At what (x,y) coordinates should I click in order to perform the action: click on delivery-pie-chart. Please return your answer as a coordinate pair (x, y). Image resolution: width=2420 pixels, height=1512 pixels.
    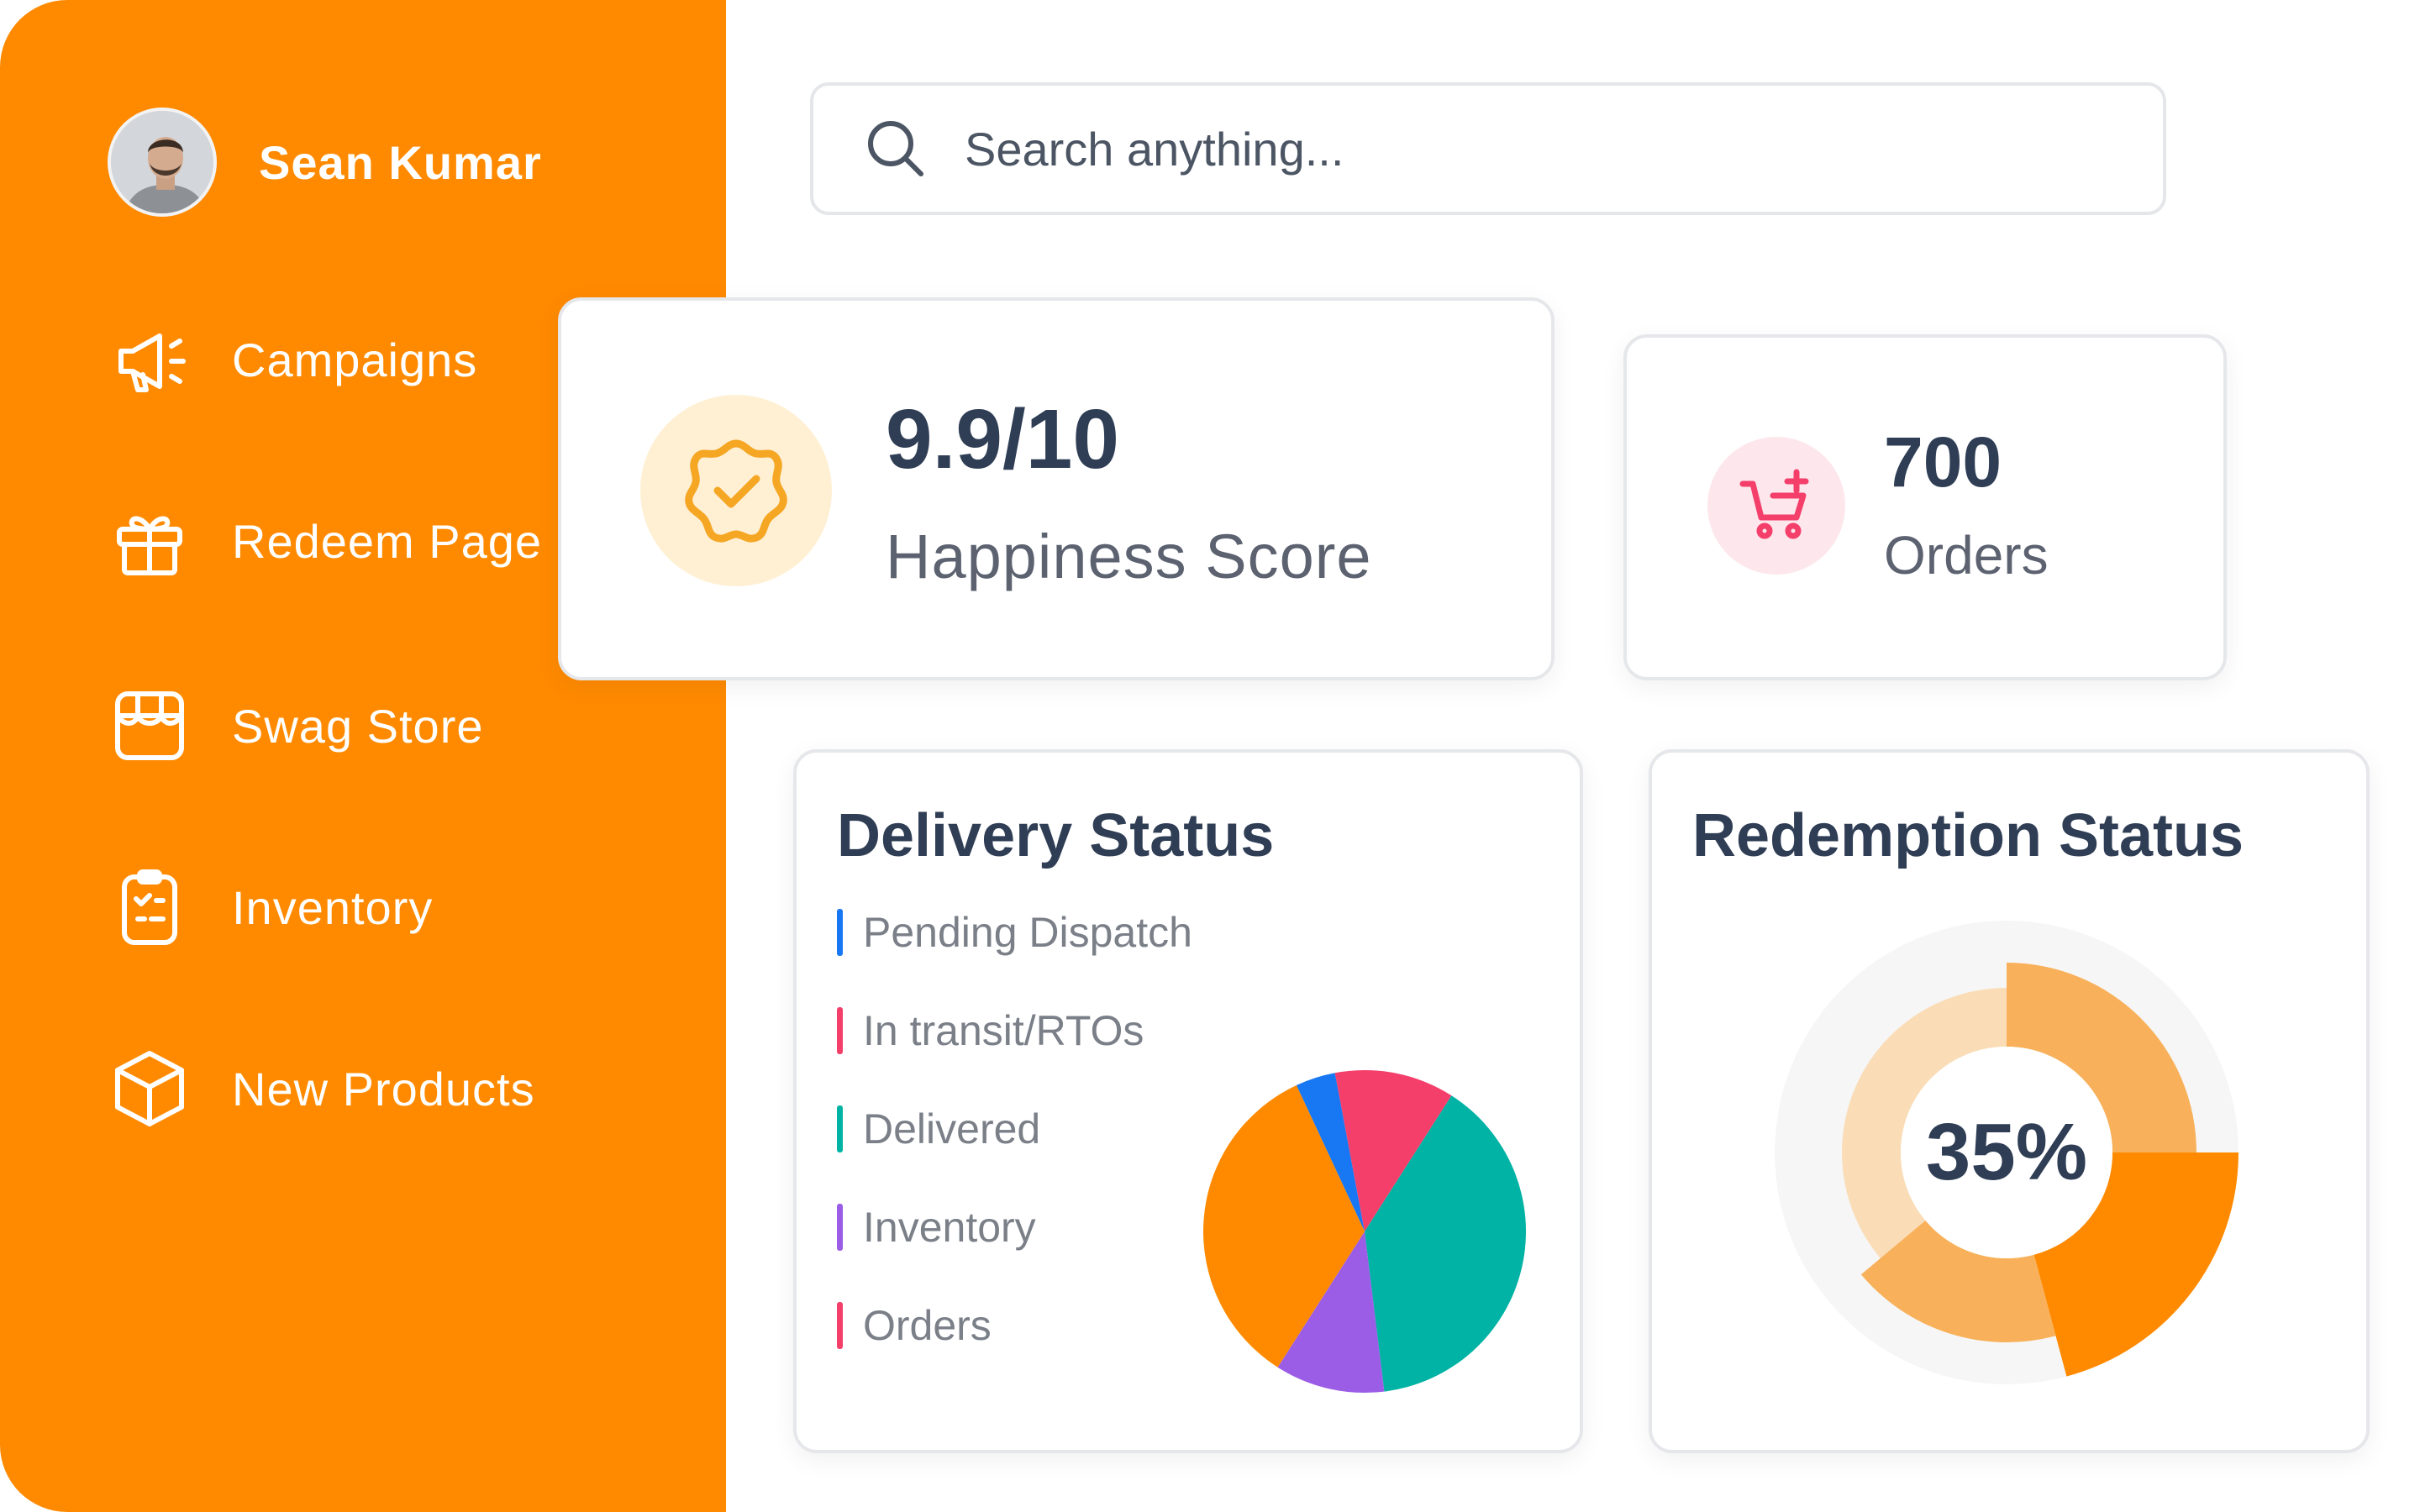
    Looking at the image, I should click on (1364, 1231).